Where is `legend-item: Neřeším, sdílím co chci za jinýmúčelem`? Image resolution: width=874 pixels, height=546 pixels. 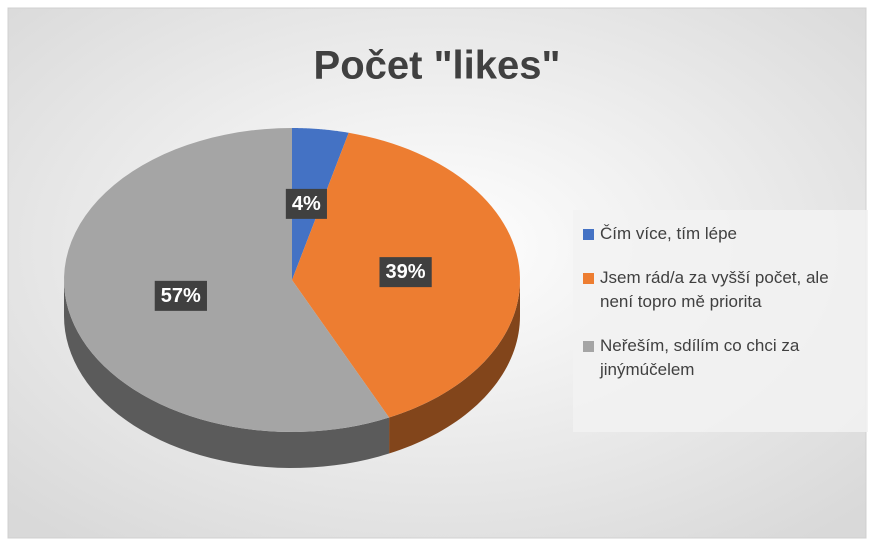
legend-item: Neřeším, sdílím co chci za jinýmúčelem is located at coordinates (721, 358).